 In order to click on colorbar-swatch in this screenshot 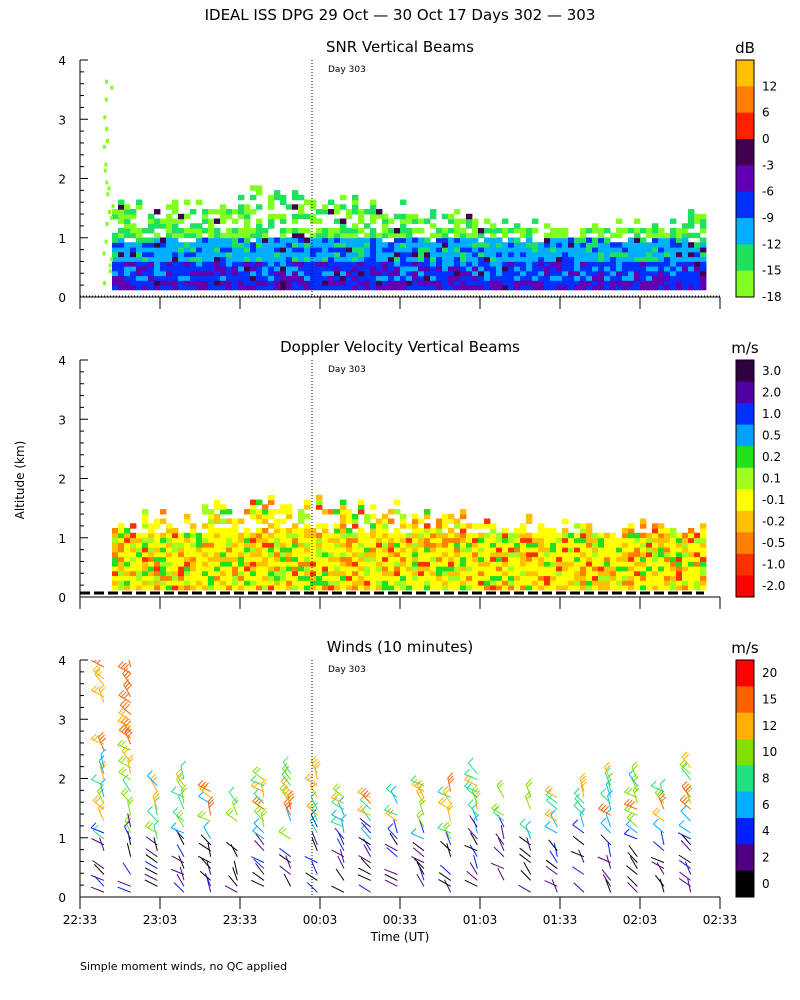, I will do `click(745, 752)`.